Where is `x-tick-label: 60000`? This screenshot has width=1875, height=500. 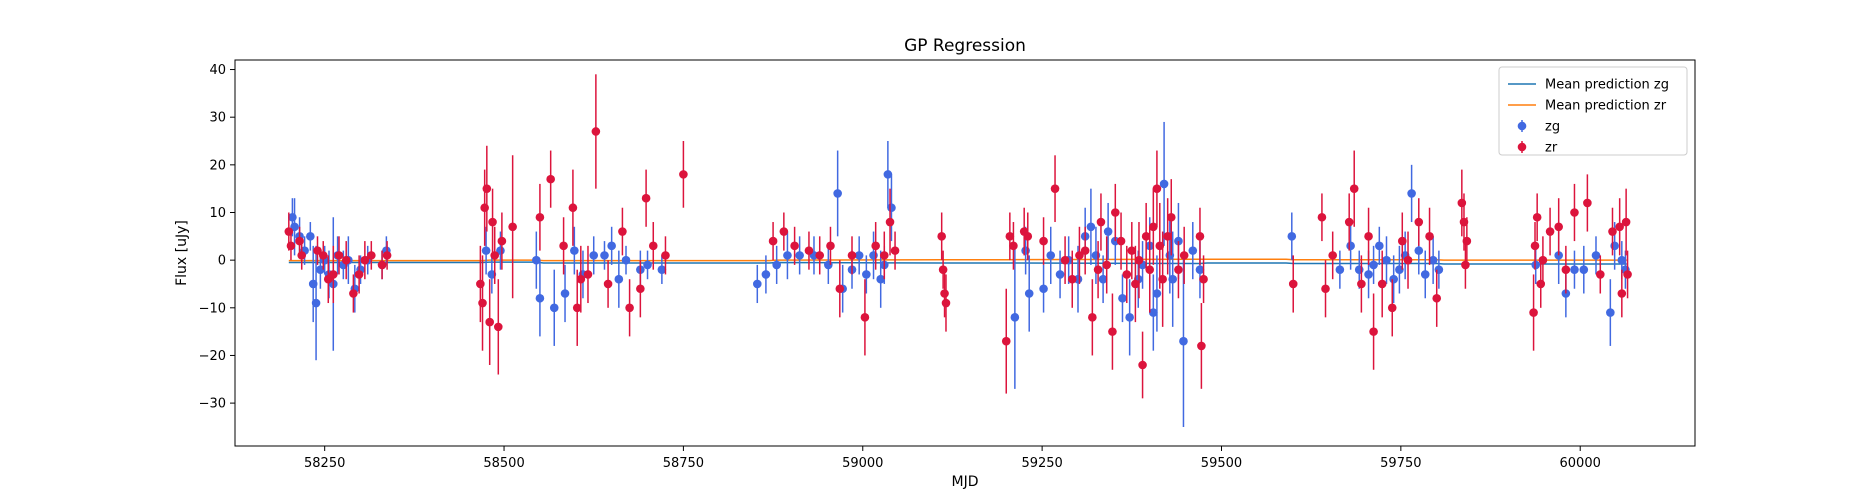
x-tick-label: 60000 is located at coordinates (1580, 463).